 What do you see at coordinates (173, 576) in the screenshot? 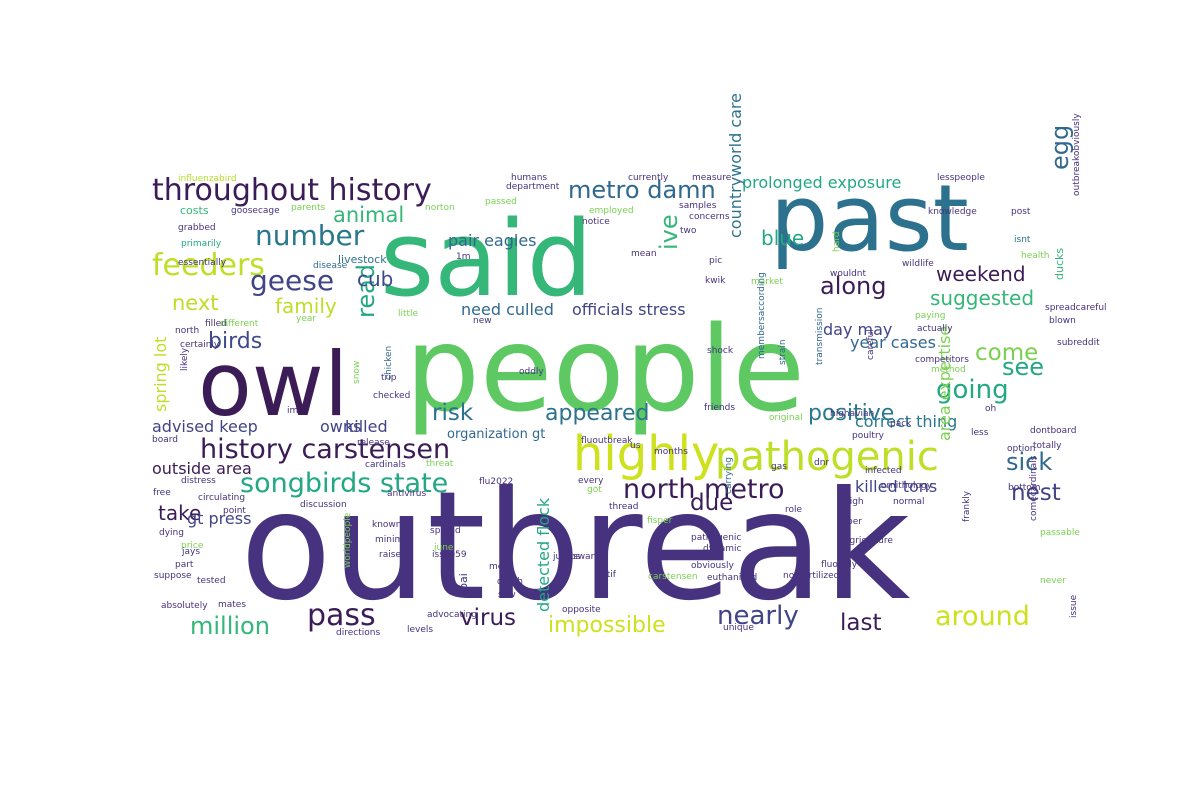
I see `word-suppose: suppose` at bounding box center [173, 576].